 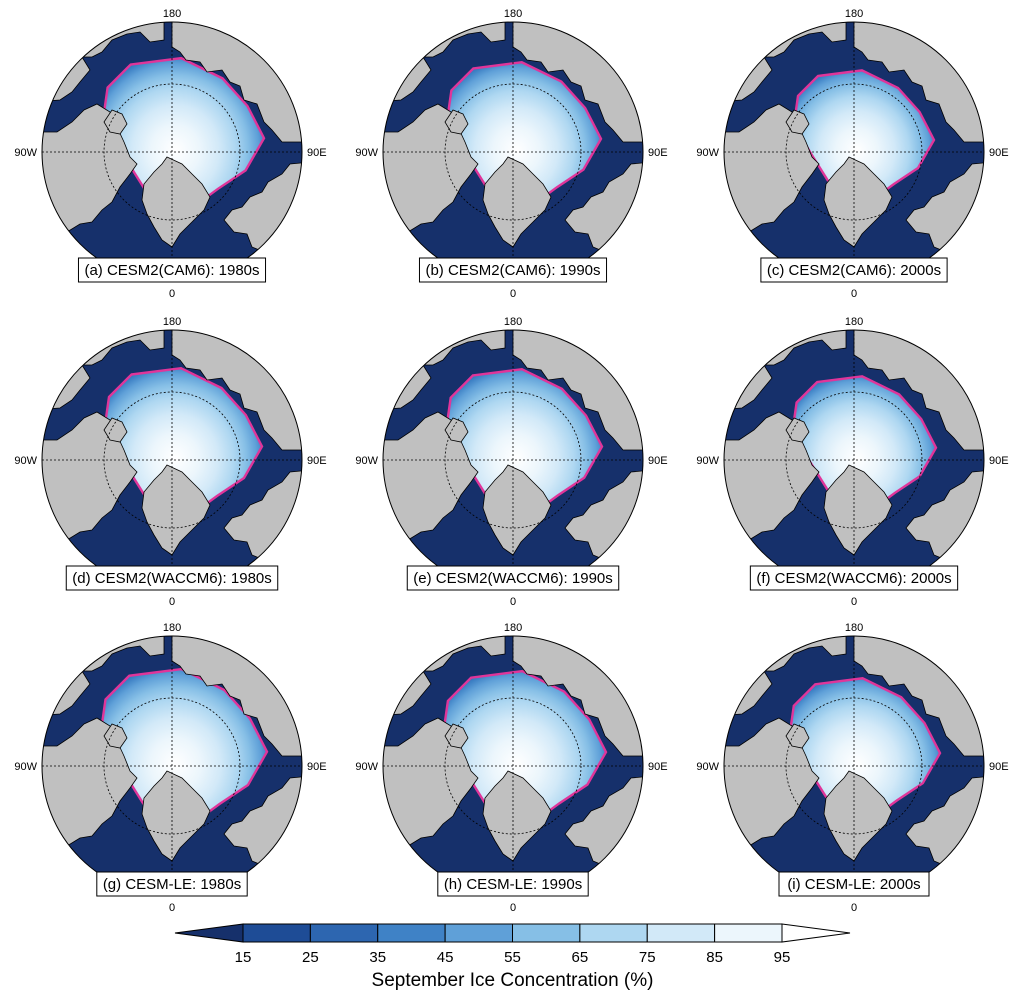 I want to click on polar-map-panel: 180 0 90W 90E (c) CESM2(CAM6): 2000s, so click(x=852, y=154).